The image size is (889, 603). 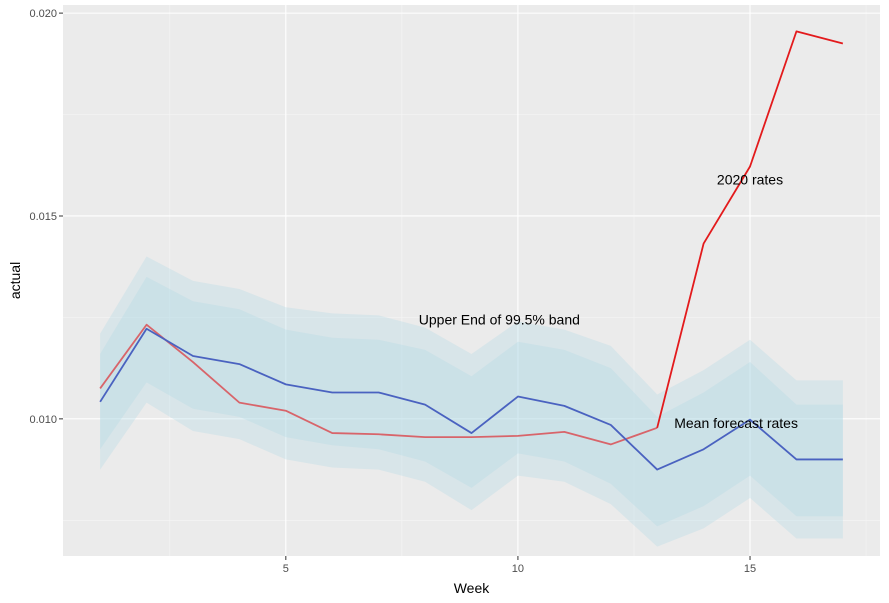 I want to click on annotation-label: 2020 rates, so click(x=750, y=179).